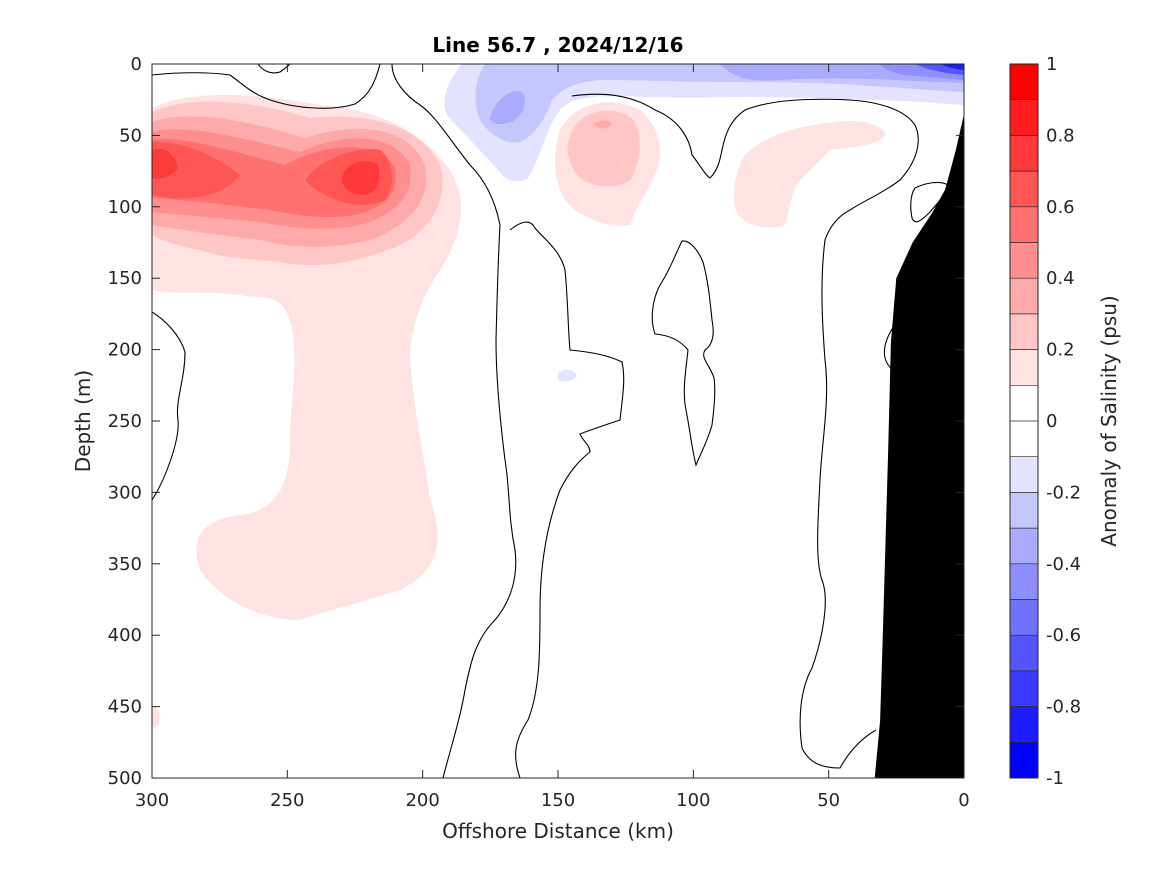 This screenshot has width=1167, height=875. Describe the element at coordinates (719, 103) in the screenshot. I see `anomaly-fill-neg-0.2` at that location.